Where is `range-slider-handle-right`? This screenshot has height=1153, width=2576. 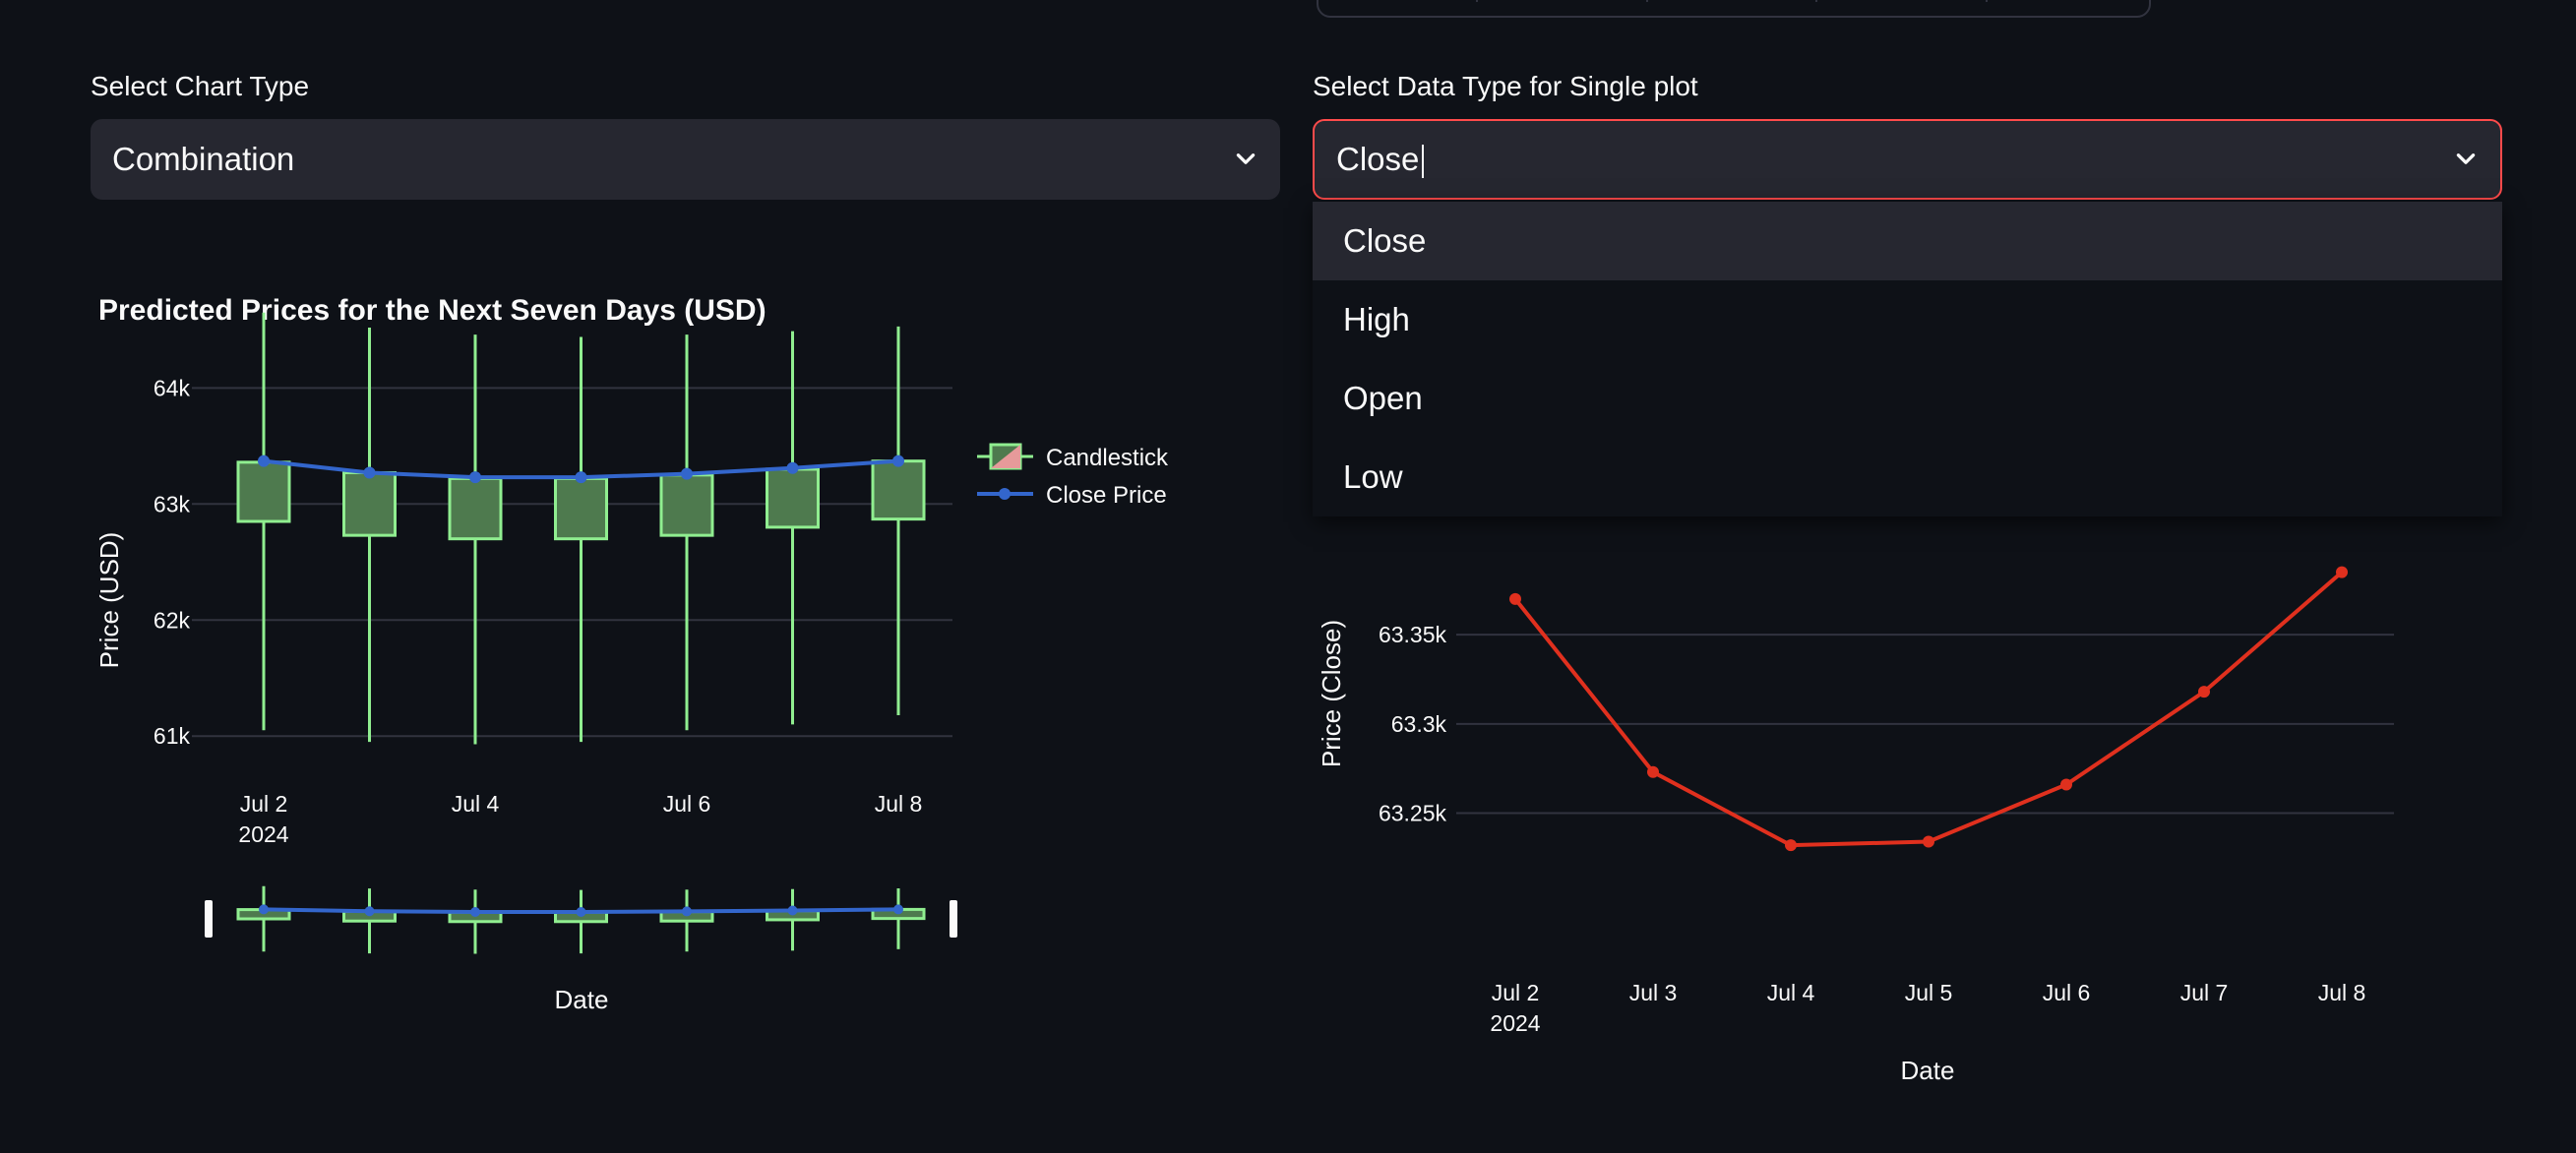 range-slider-handle-right is located at coordinates (953, 919).